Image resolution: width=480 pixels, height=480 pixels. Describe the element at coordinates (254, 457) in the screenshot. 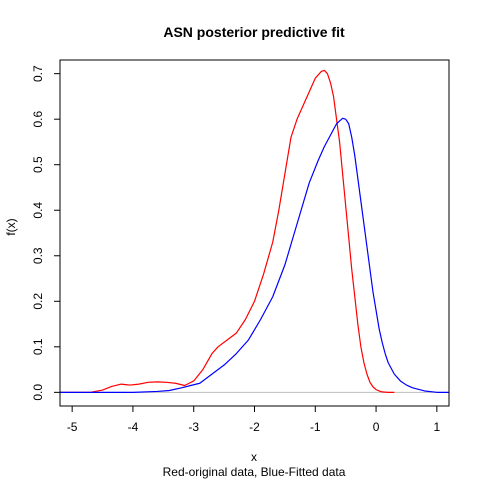

I see `x-axis-label: x` at that location.